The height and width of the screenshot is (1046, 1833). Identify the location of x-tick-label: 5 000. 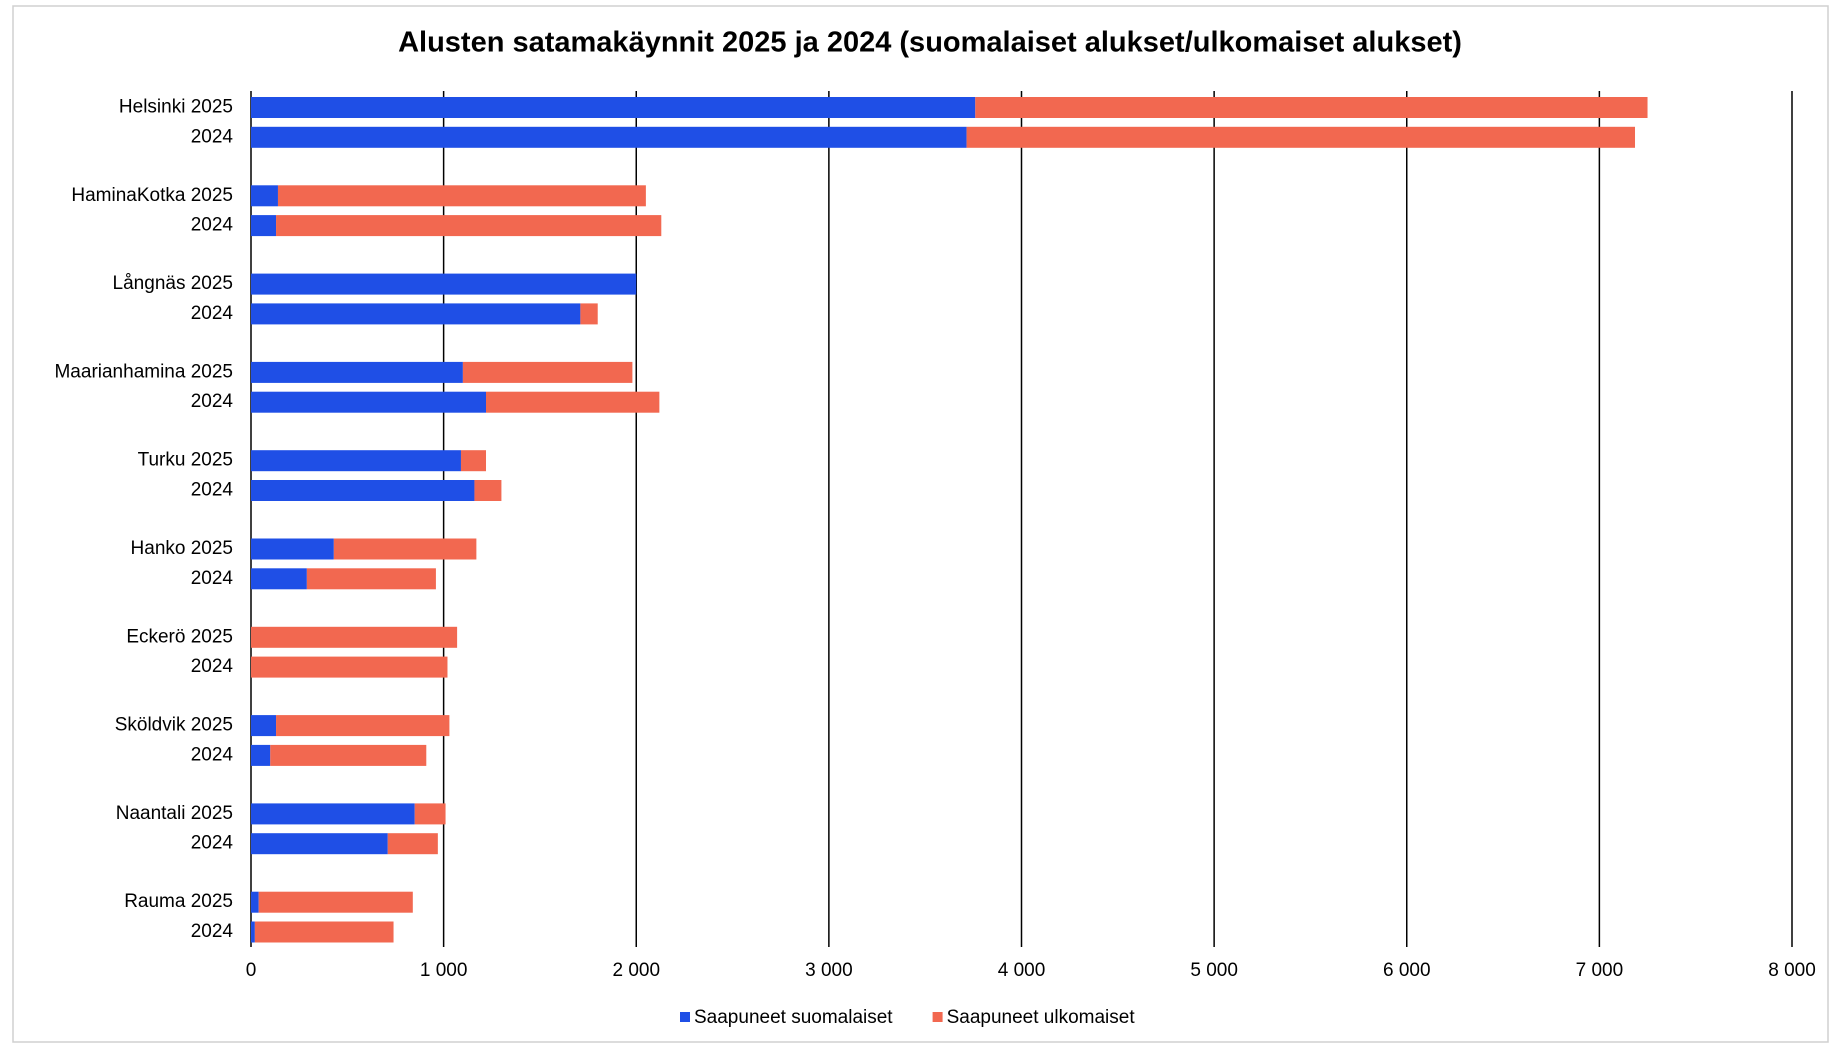
(1214, 970).